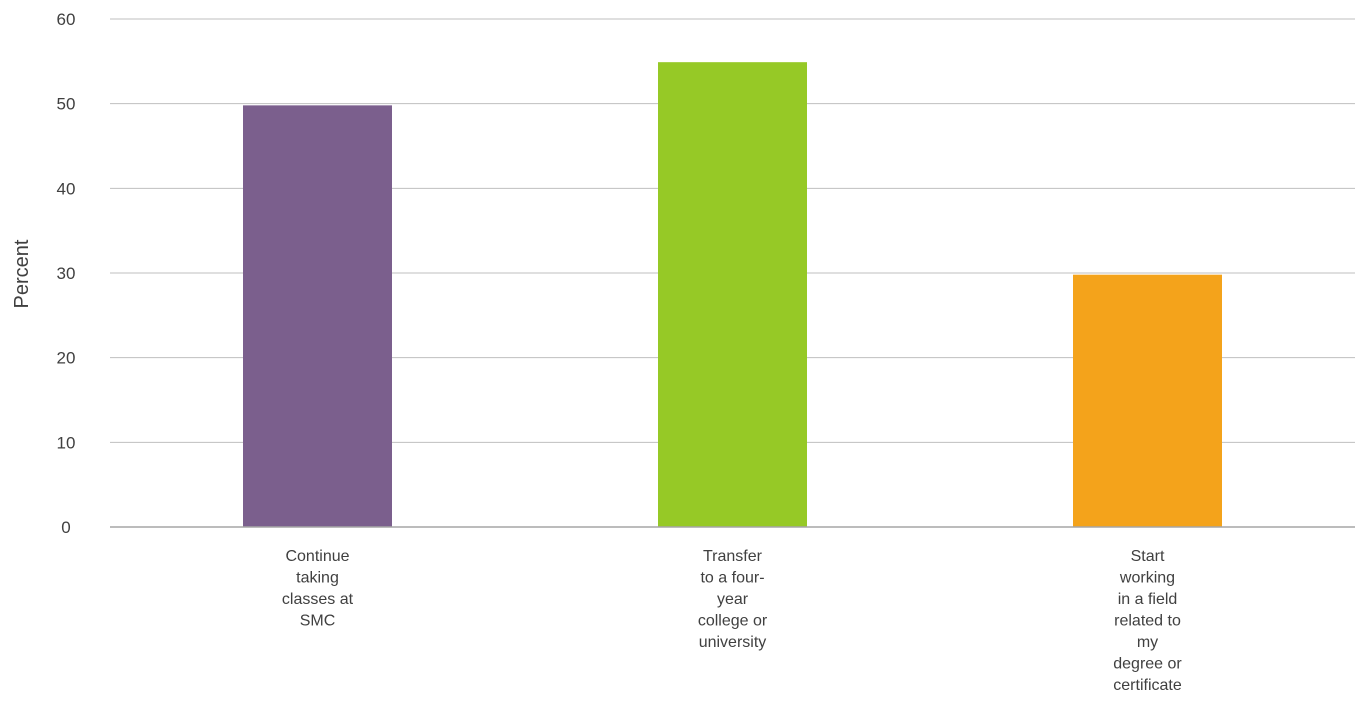 The width and height of the screenshot is (1355, 726). What do you see at coordinates (318, 589) in the screenshot?
I see `x-category-label-1: Continue taking classes at SMC` at bounding box center [318, 589].